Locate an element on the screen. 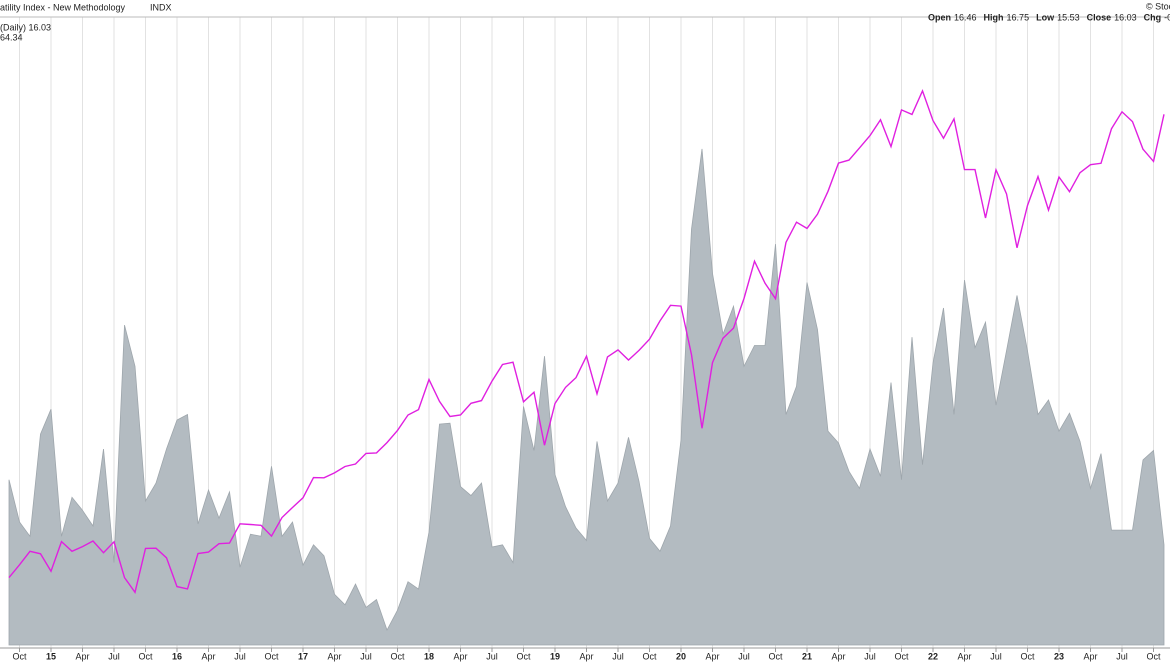 The image size is (1170, 663). x-tick-label: 17 is located at coordinates (303, 656).